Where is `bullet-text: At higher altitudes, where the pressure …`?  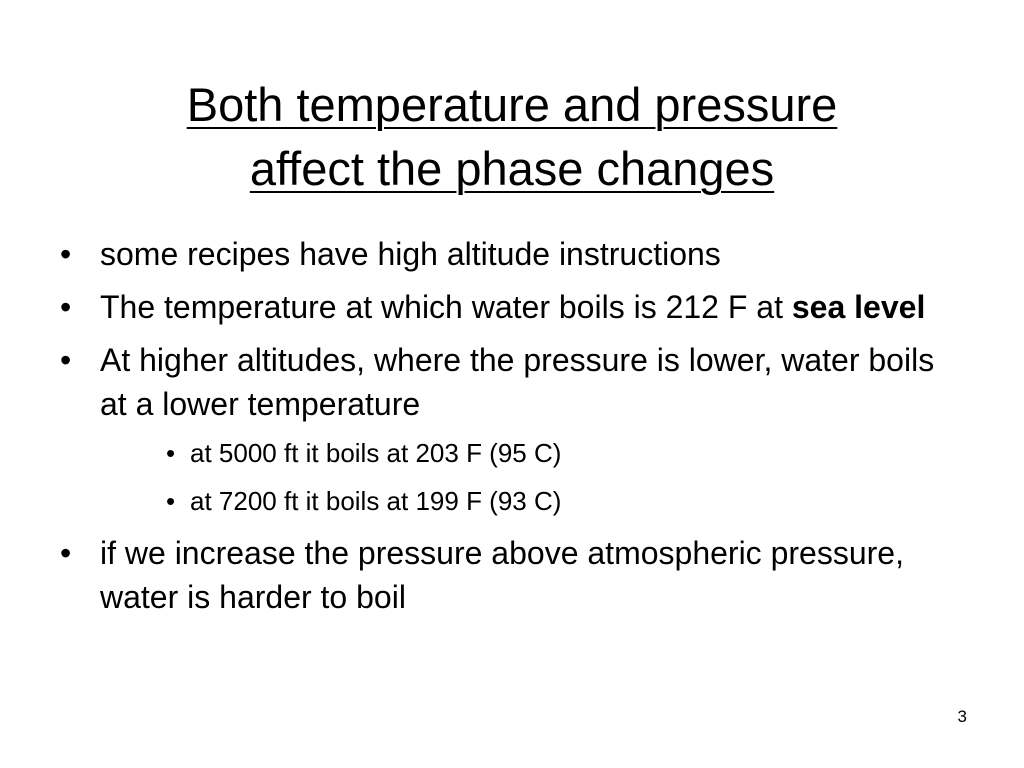
bullet-text: At higher altitudes, where the pressure … is located at coordinates (517, 382).